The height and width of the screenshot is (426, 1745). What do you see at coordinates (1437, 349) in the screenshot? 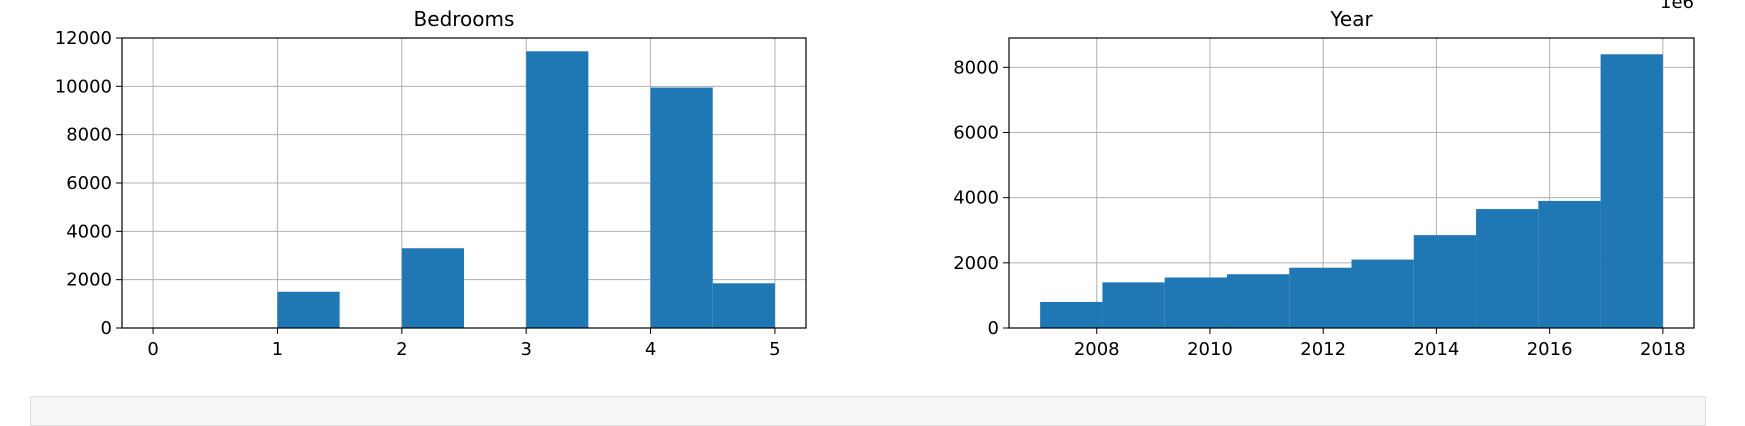
I see `x-tick-label: 2014` at bounding box center [1437, 349].